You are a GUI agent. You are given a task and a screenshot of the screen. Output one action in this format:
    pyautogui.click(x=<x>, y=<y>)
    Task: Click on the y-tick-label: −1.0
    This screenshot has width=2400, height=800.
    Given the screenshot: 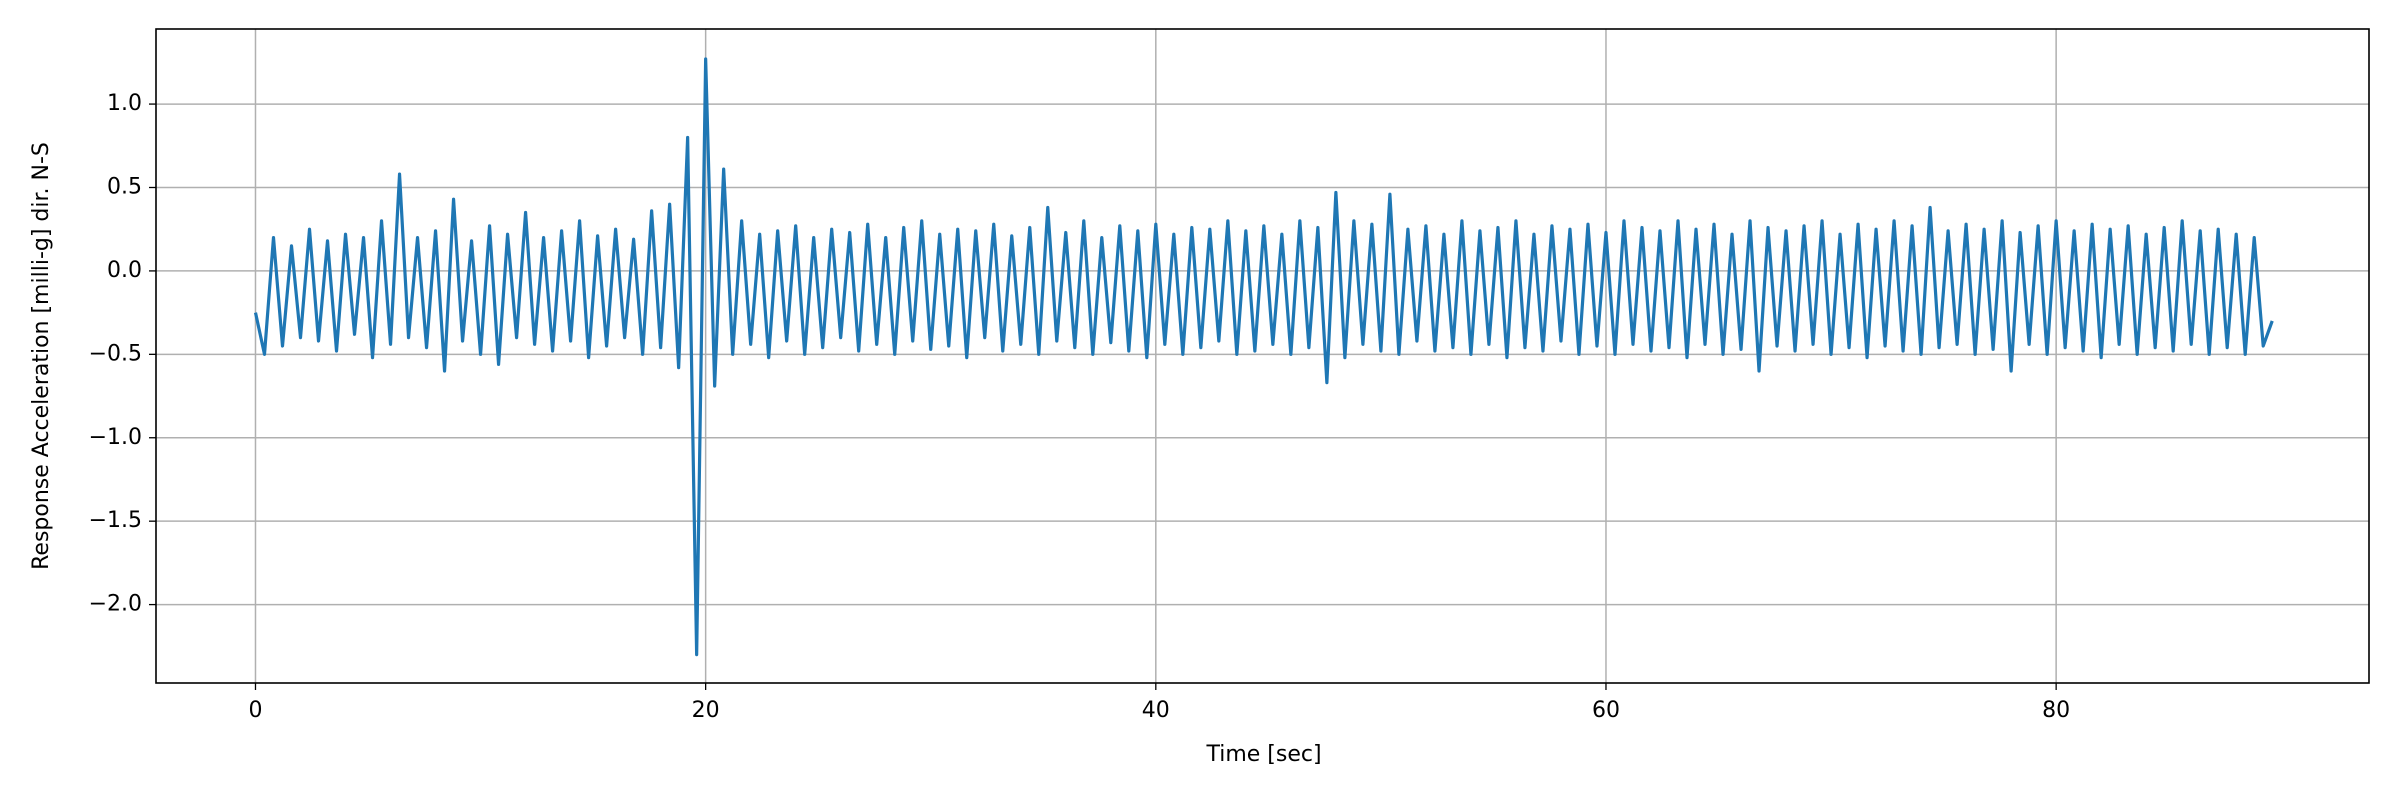 What is the action you would take?
    pyautogui.click(x=115, y=437)
    